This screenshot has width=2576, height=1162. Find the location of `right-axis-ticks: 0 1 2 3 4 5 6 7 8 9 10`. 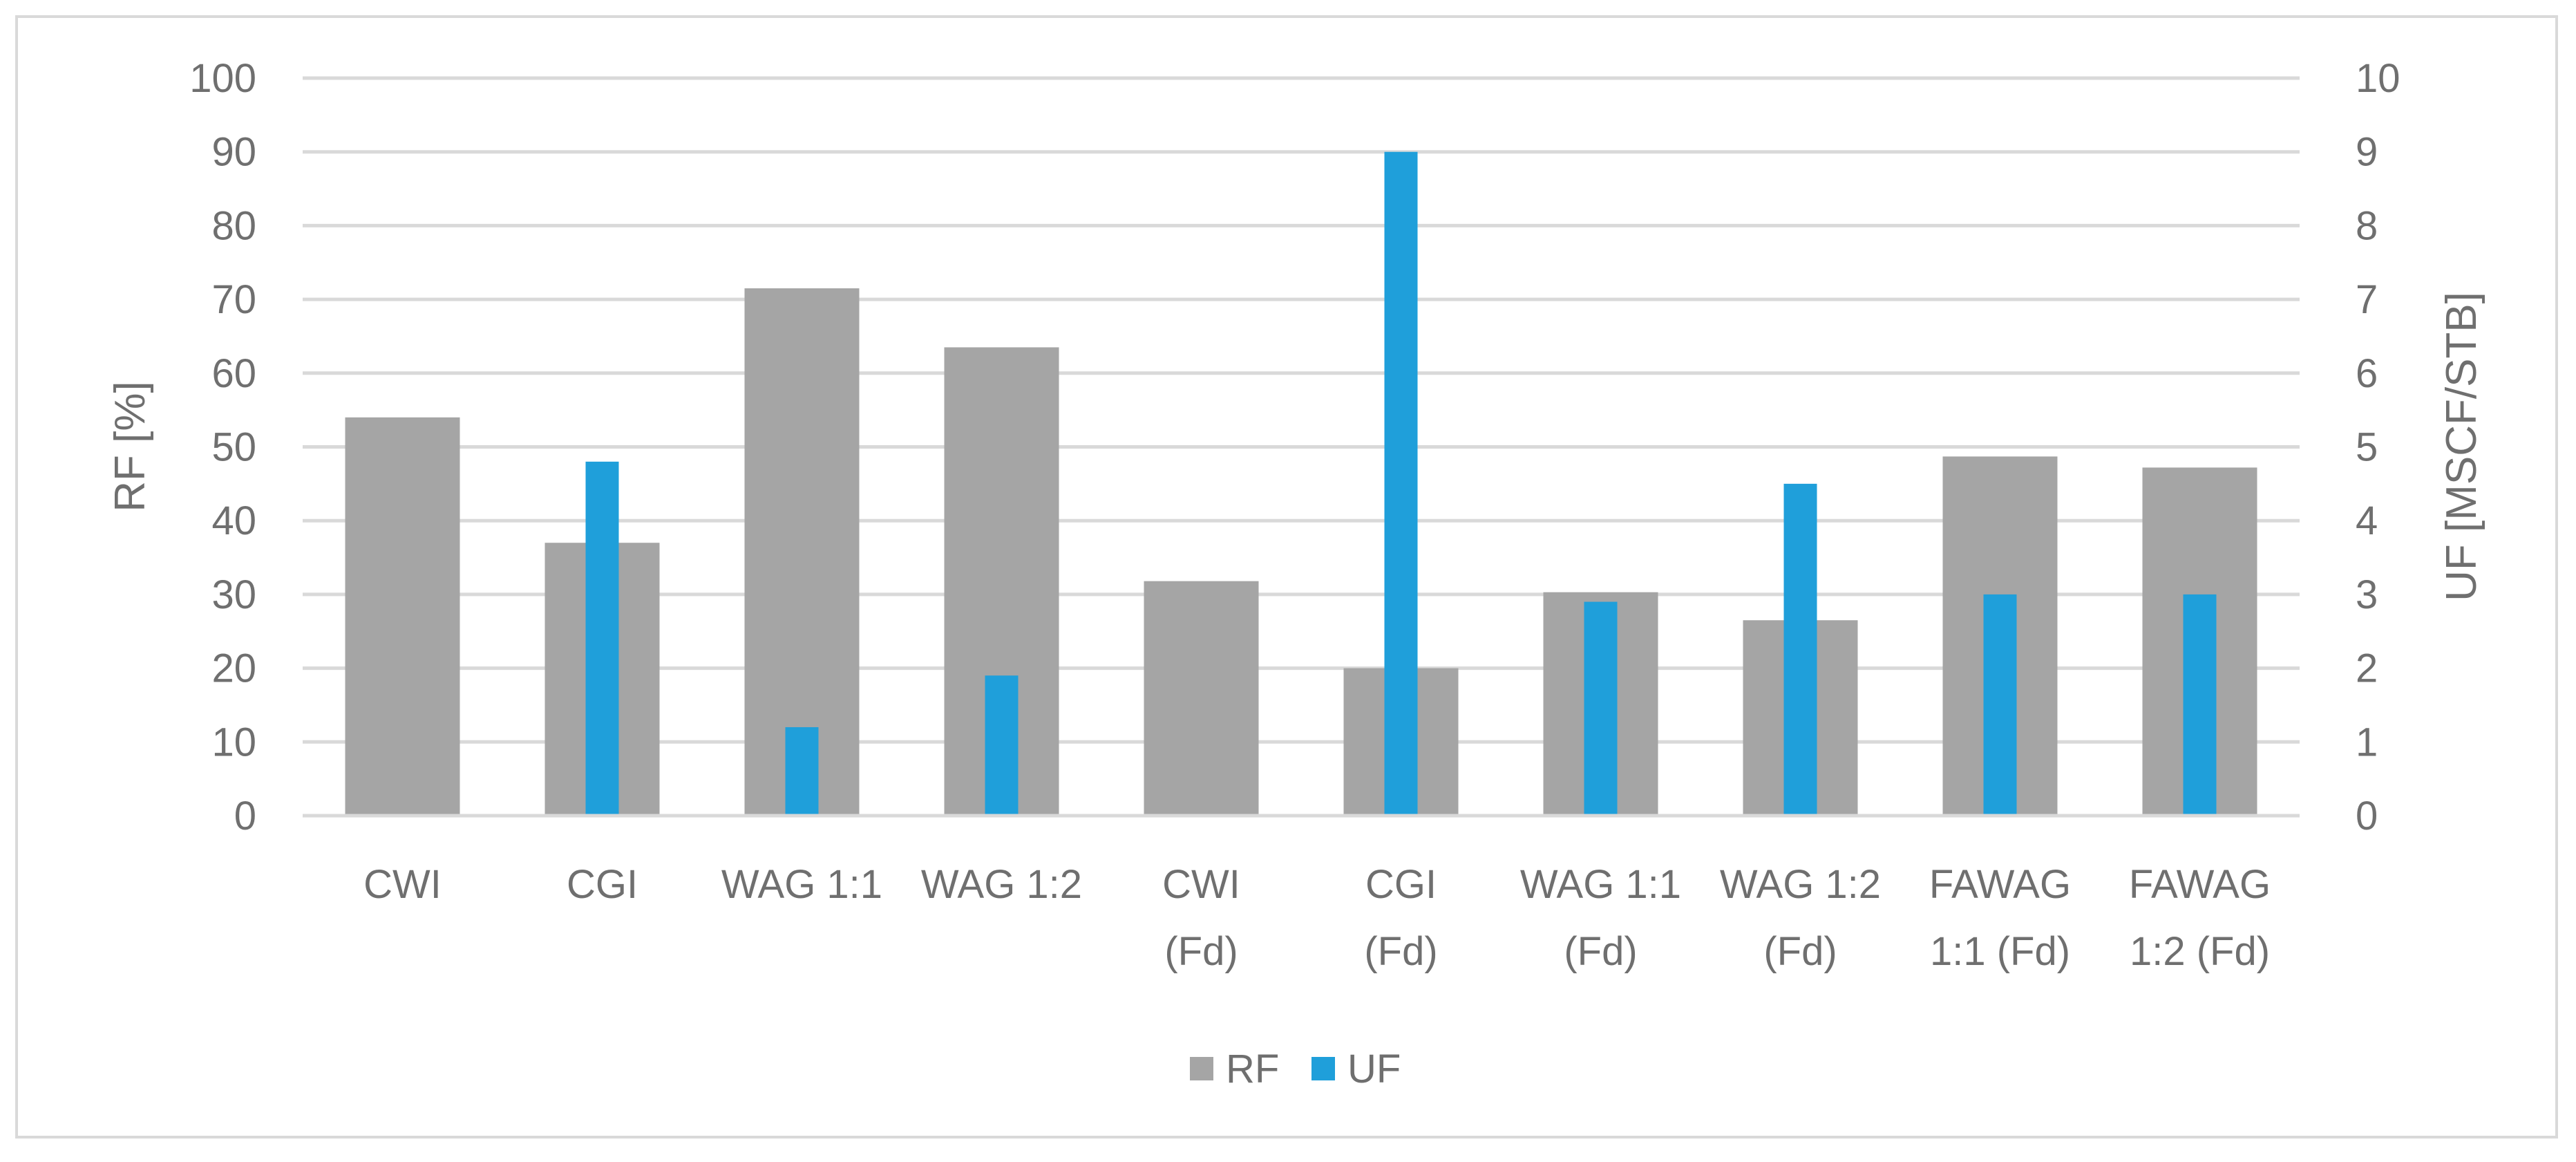

right-axis-ticks: 0 1 2 3 4 5 6 7 8 9 10 is located at coordinates (2378, 447).